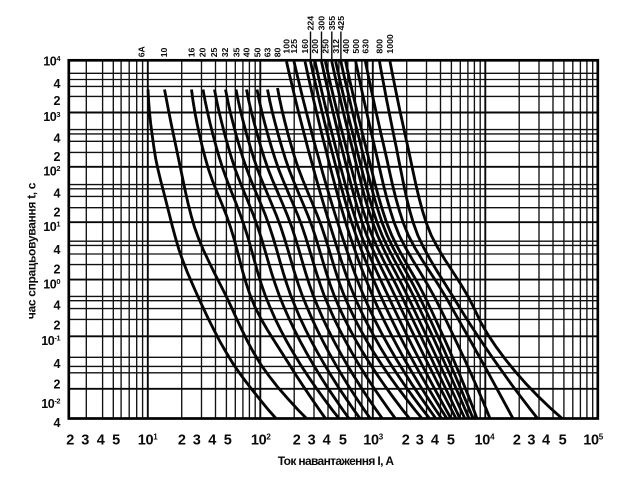 The image size is (640, 480). I want to click on svg-text: 250, so click(326, 46).